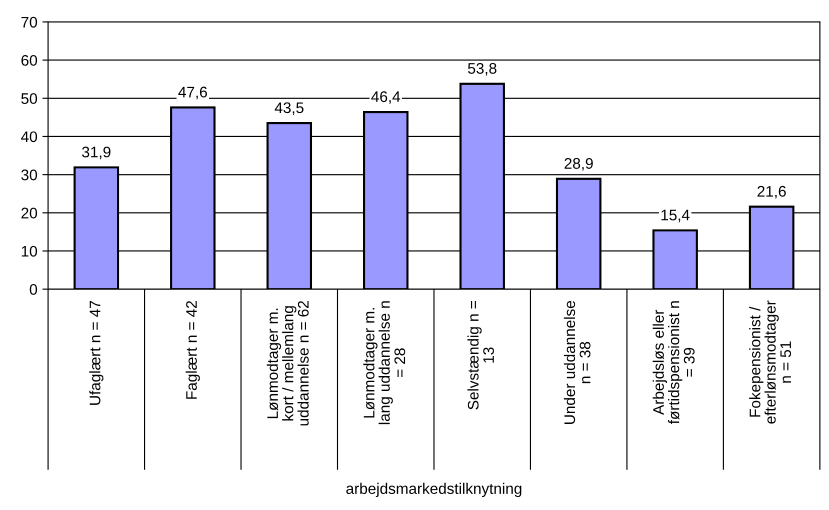  I want to click on y-tick-label: 70, so click(29, 22).